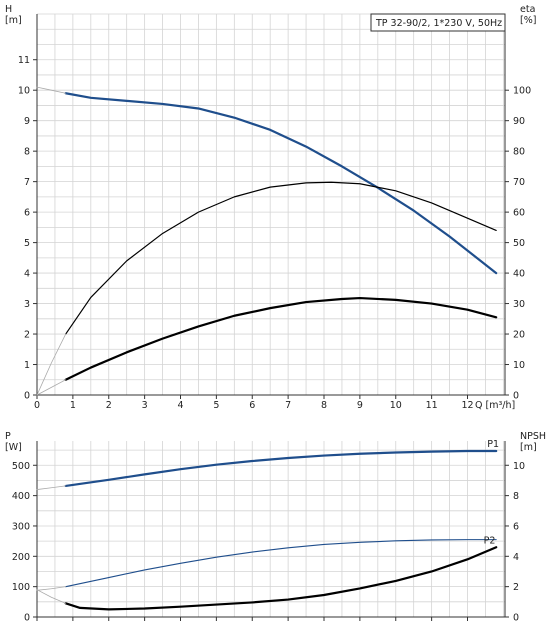  What do you see at coordinates (24, 60) in the screenshot?
I see `y-left-tick-label: 11` at bounding box center [24, 60].